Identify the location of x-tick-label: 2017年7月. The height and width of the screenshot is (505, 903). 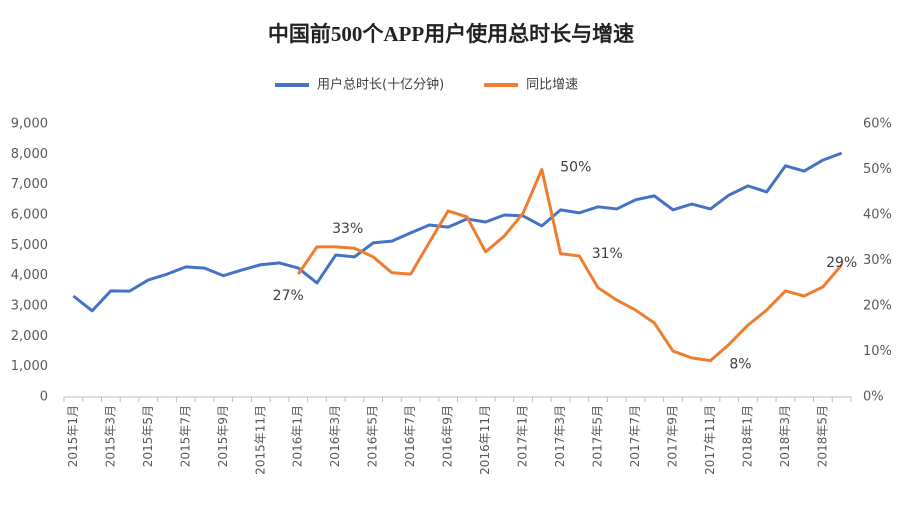
(635, 436).